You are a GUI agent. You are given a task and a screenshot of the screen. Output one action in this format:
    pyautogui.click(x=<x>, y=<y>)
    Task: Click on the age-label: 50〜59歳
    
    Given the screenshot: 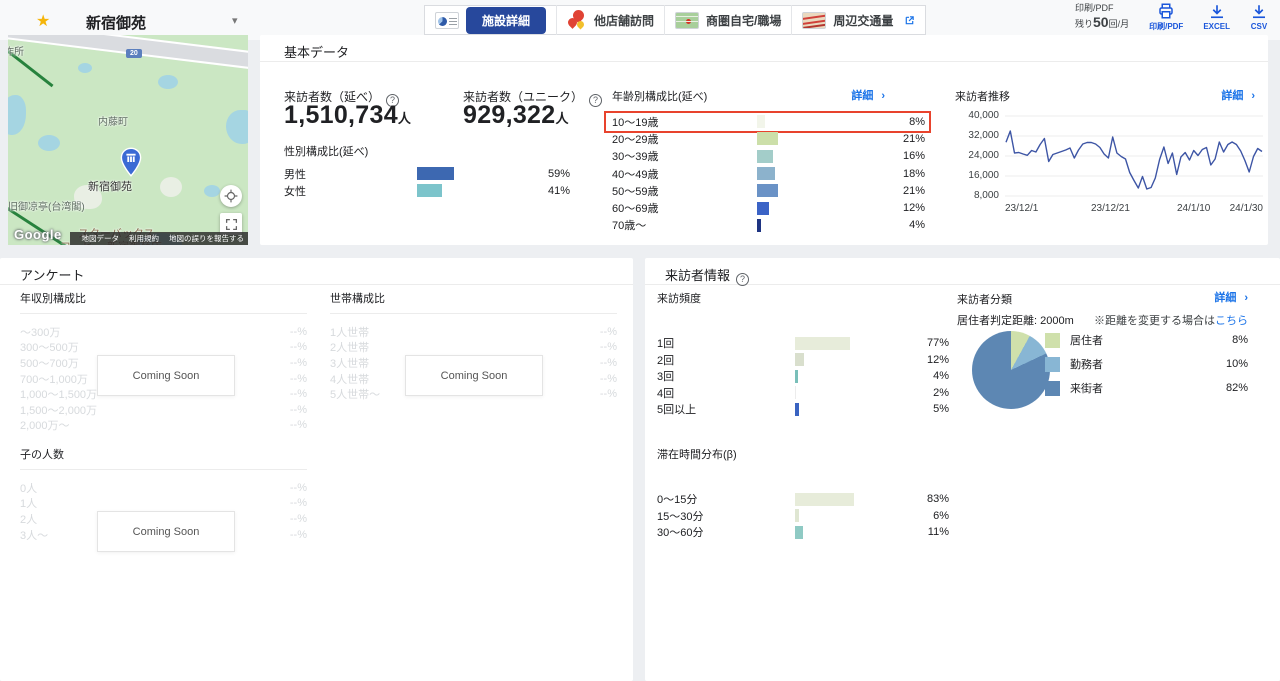 What is the action you would take?
    pyautogui.click(x=635, y=191)
    